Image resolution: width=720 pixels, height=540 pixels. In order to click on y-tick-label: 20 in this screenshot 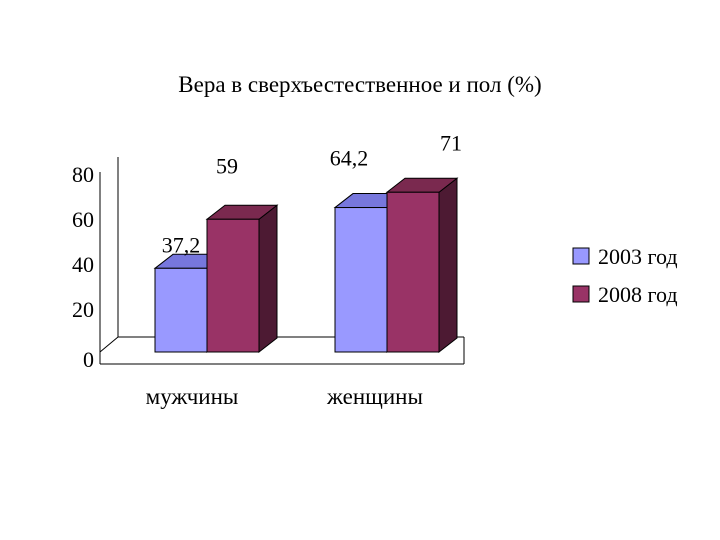, I will do `click(83, 309)`.